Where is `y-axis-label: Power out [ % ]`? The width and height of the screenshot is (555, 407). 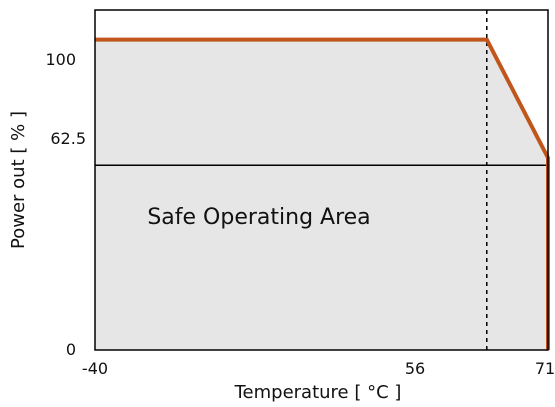
y-axis-label: Power out [ % ] is located at coordinates (18, 180).